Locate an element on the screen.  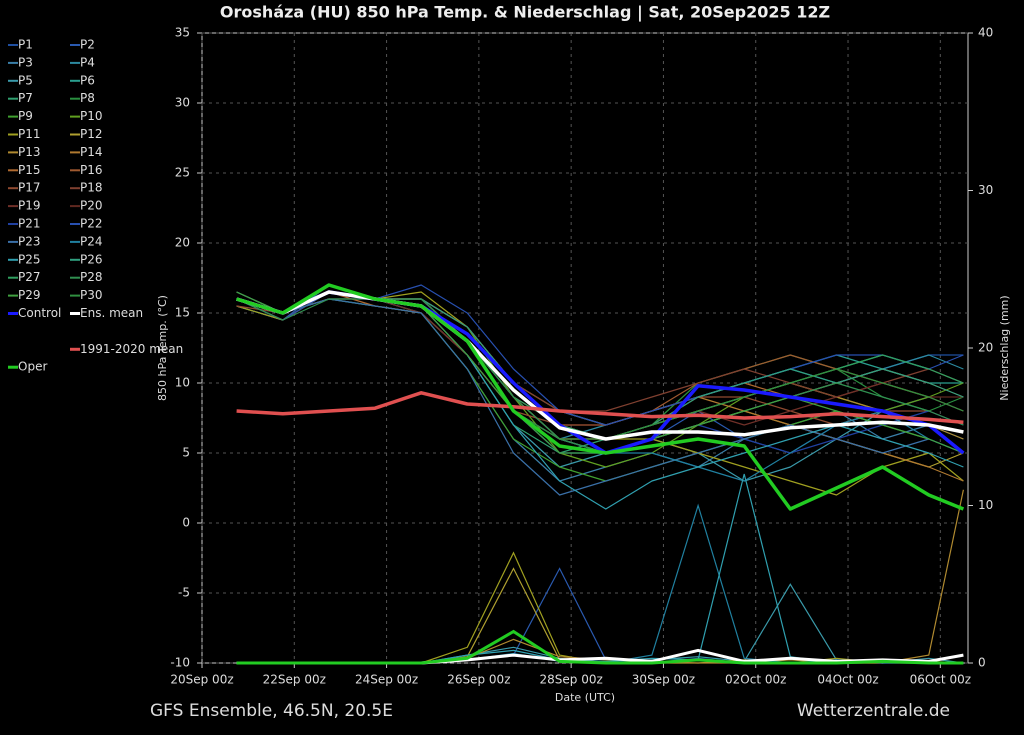
legend-label: P22 is located at coordinates (91, 224).